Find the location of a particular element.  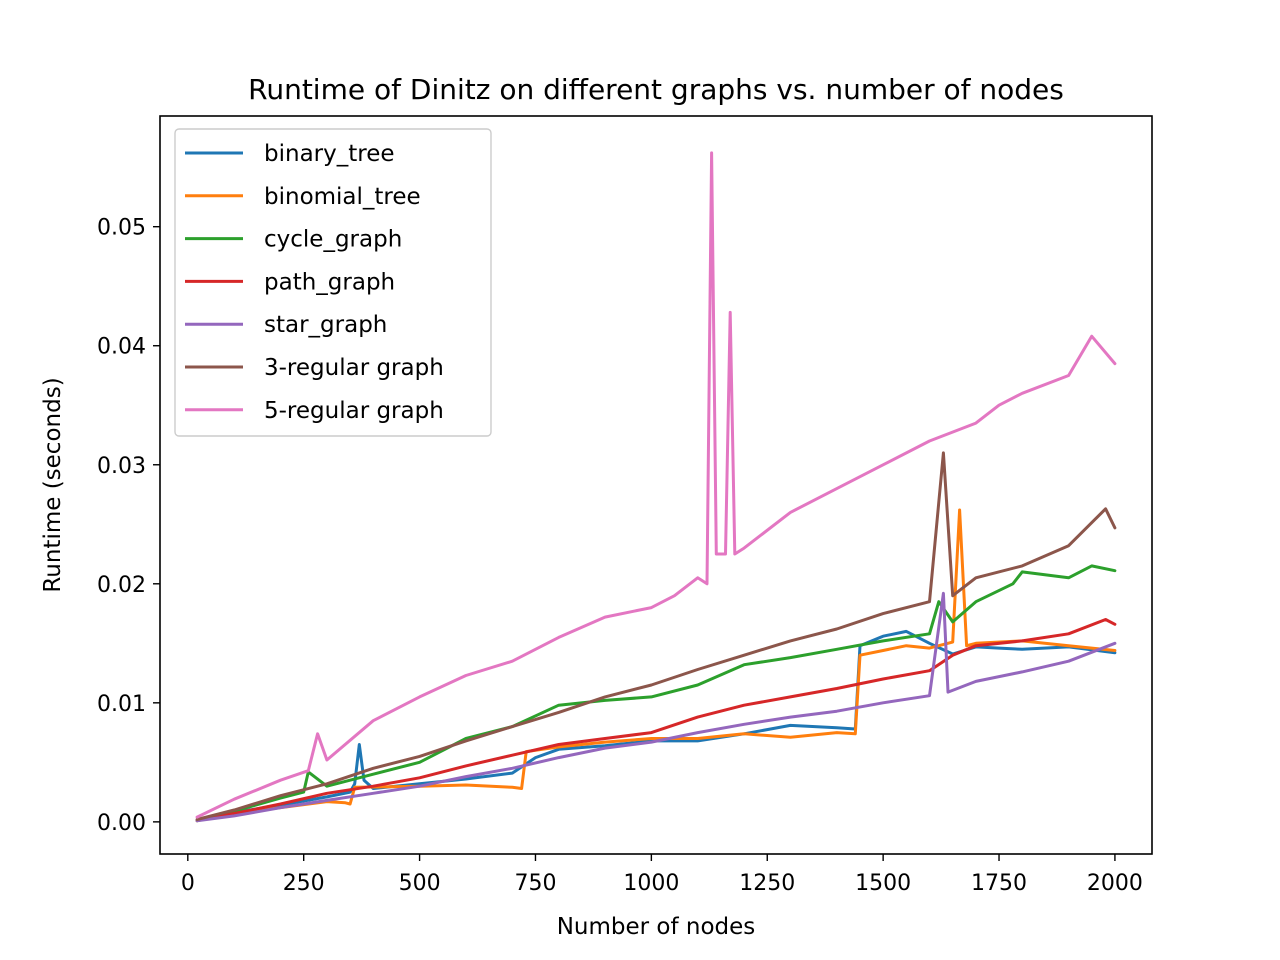

legend-label: 5-regular graph is located at coordinates (354, 411).